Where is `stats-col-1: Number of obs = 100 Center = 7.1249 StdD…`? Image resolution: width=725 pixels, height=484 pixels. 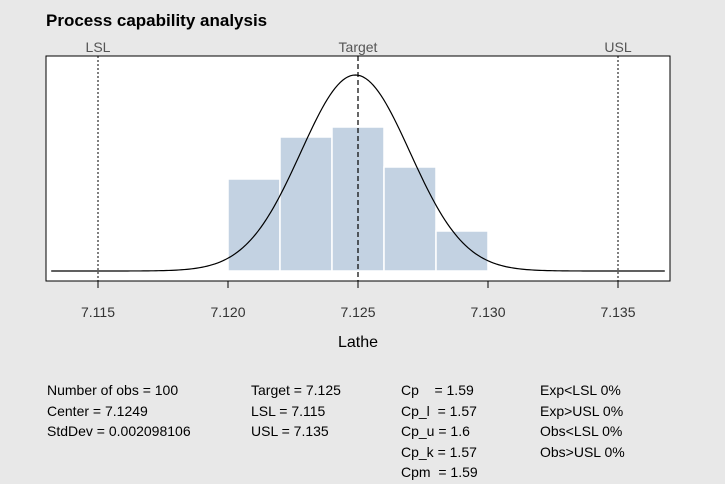 stats-col-1: Number of obs = 100 Center = 7.1249 StdD… is located at coordinates (119, 411).